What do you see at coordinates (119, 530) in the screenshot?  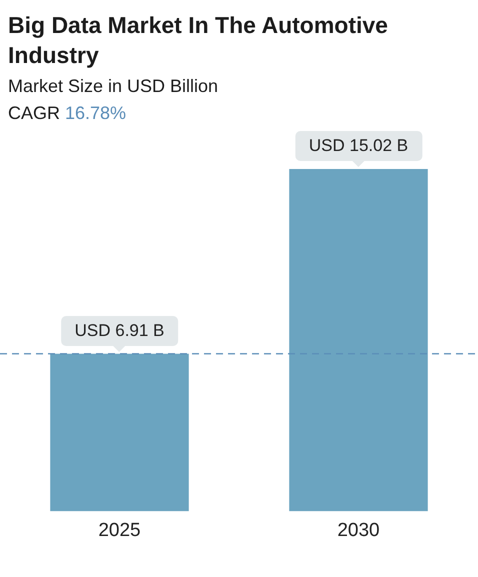 I see `x-tick-label: 2025` at bounding box center [119, 530].